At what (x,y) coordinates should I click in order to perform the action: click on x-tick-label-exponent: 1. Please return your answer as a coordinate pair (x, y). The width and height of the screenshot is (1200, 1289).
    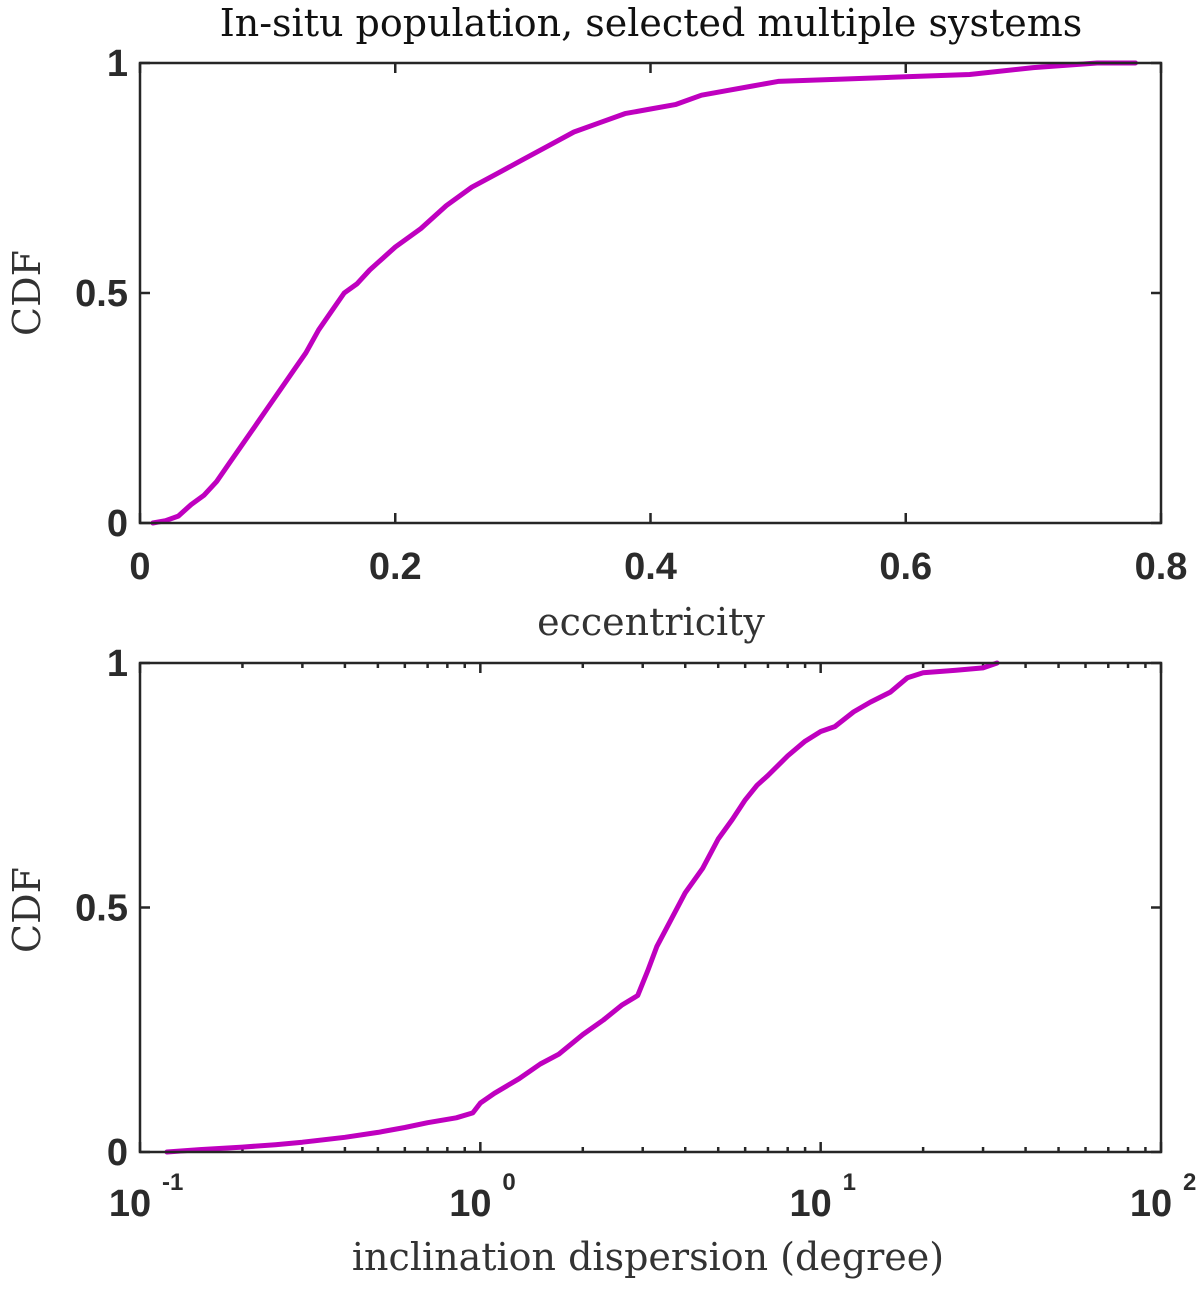
    Looking at the image, I should click on (849, 1182).